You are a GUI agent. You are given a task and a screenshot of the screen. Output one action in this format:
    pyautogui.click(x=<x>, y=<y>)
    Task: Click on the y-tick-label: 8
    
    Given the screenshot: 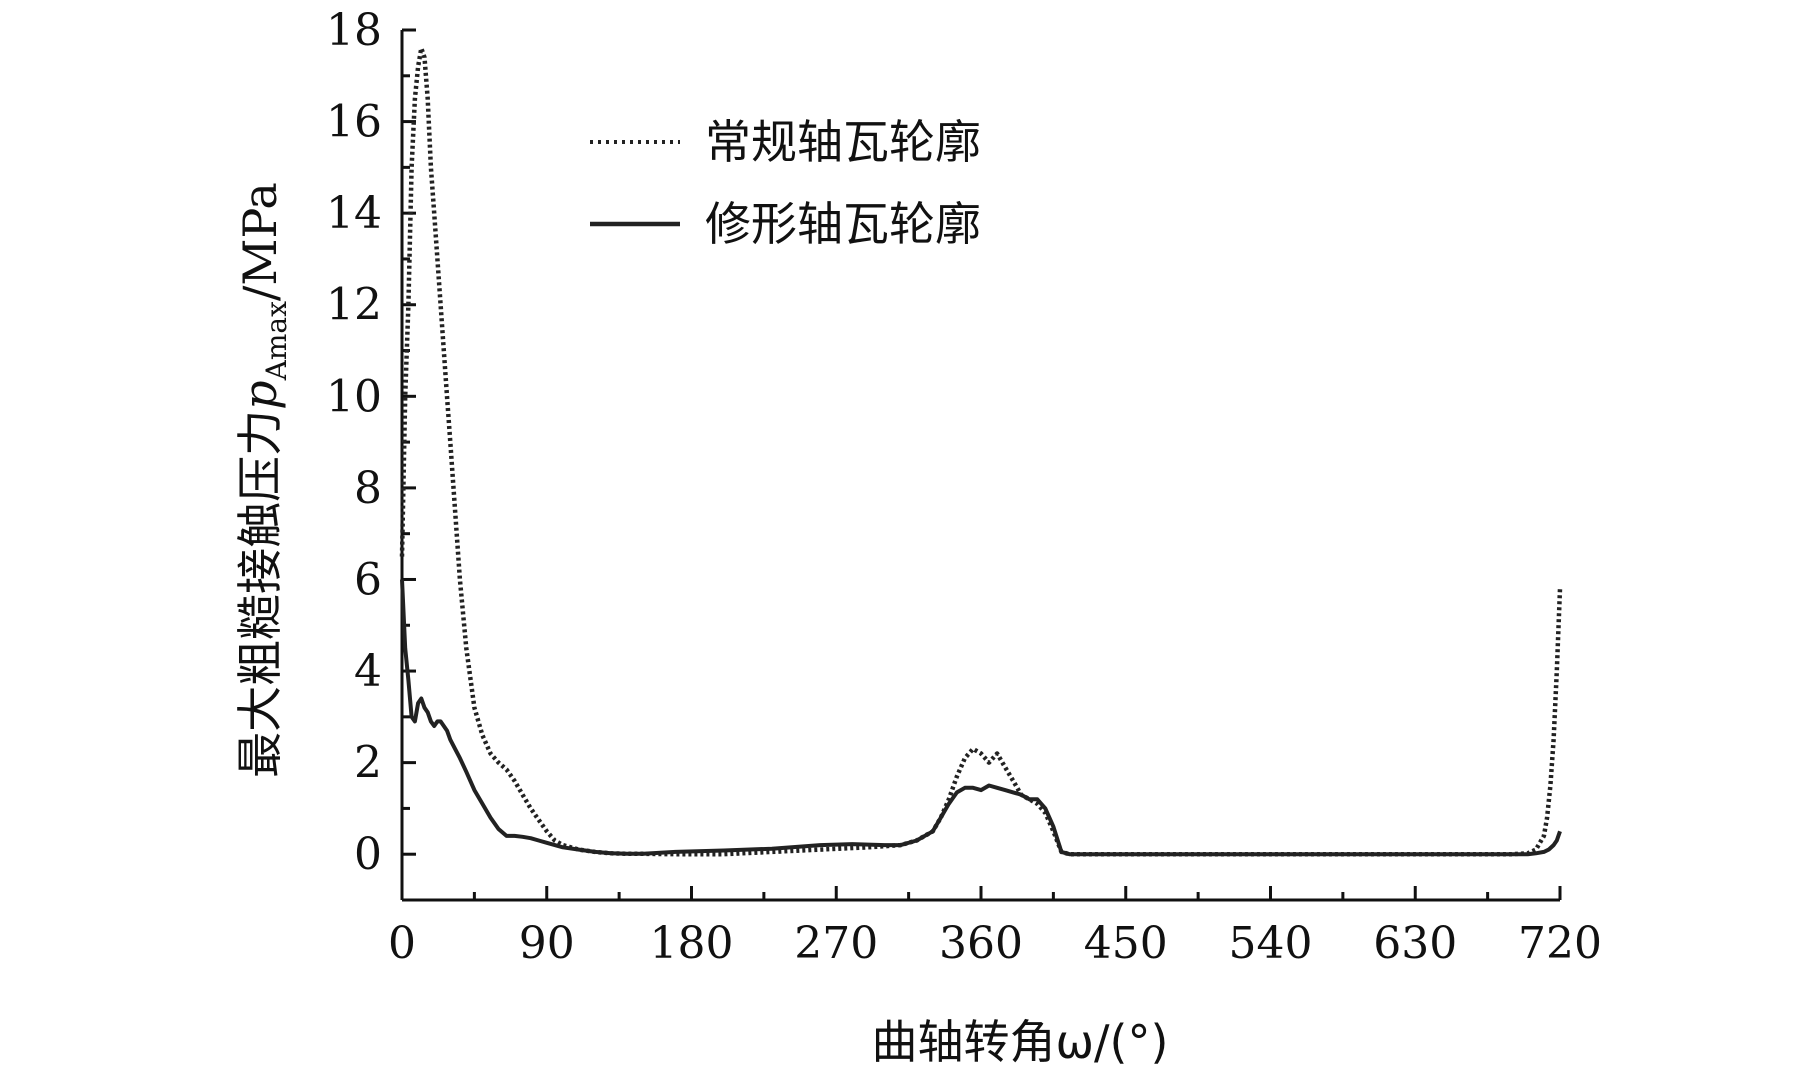 What is the action you would take?
    pyautogui.click(x=368, y=488)
    